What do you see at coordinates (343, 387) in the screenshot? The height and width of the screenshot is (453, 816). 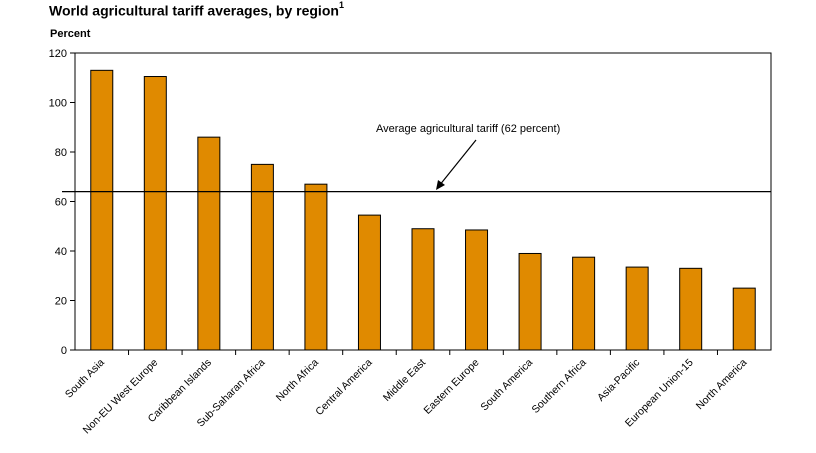 I see `x-tick-label: Central America` at bounding box center [343, 387].